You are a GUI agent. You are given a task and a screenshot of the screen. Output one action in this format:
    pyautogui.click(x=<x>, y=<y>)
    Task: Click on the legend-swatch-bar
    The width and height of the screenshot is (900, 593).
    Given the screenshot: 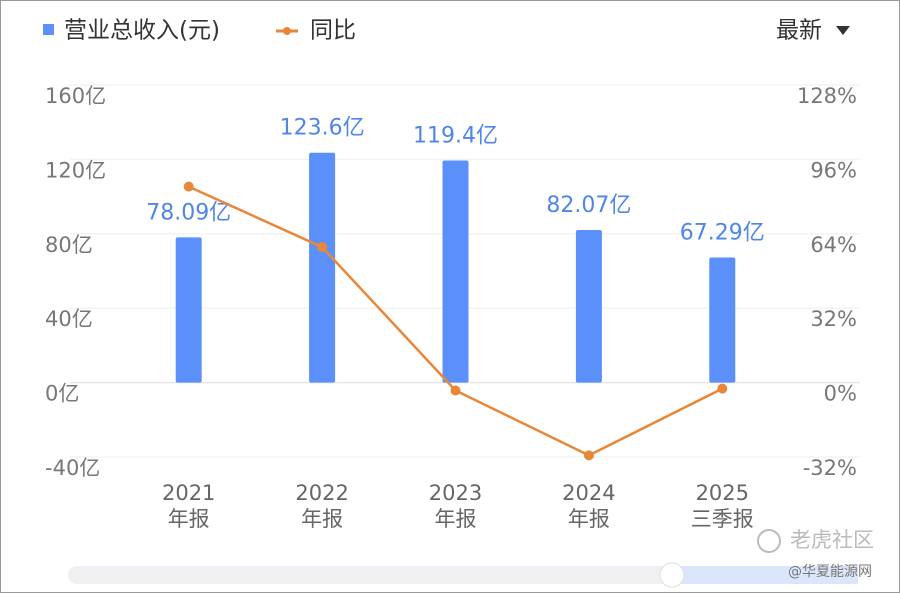 What is the action you would take?
    pyautogui.click(x=48, y=29)
    